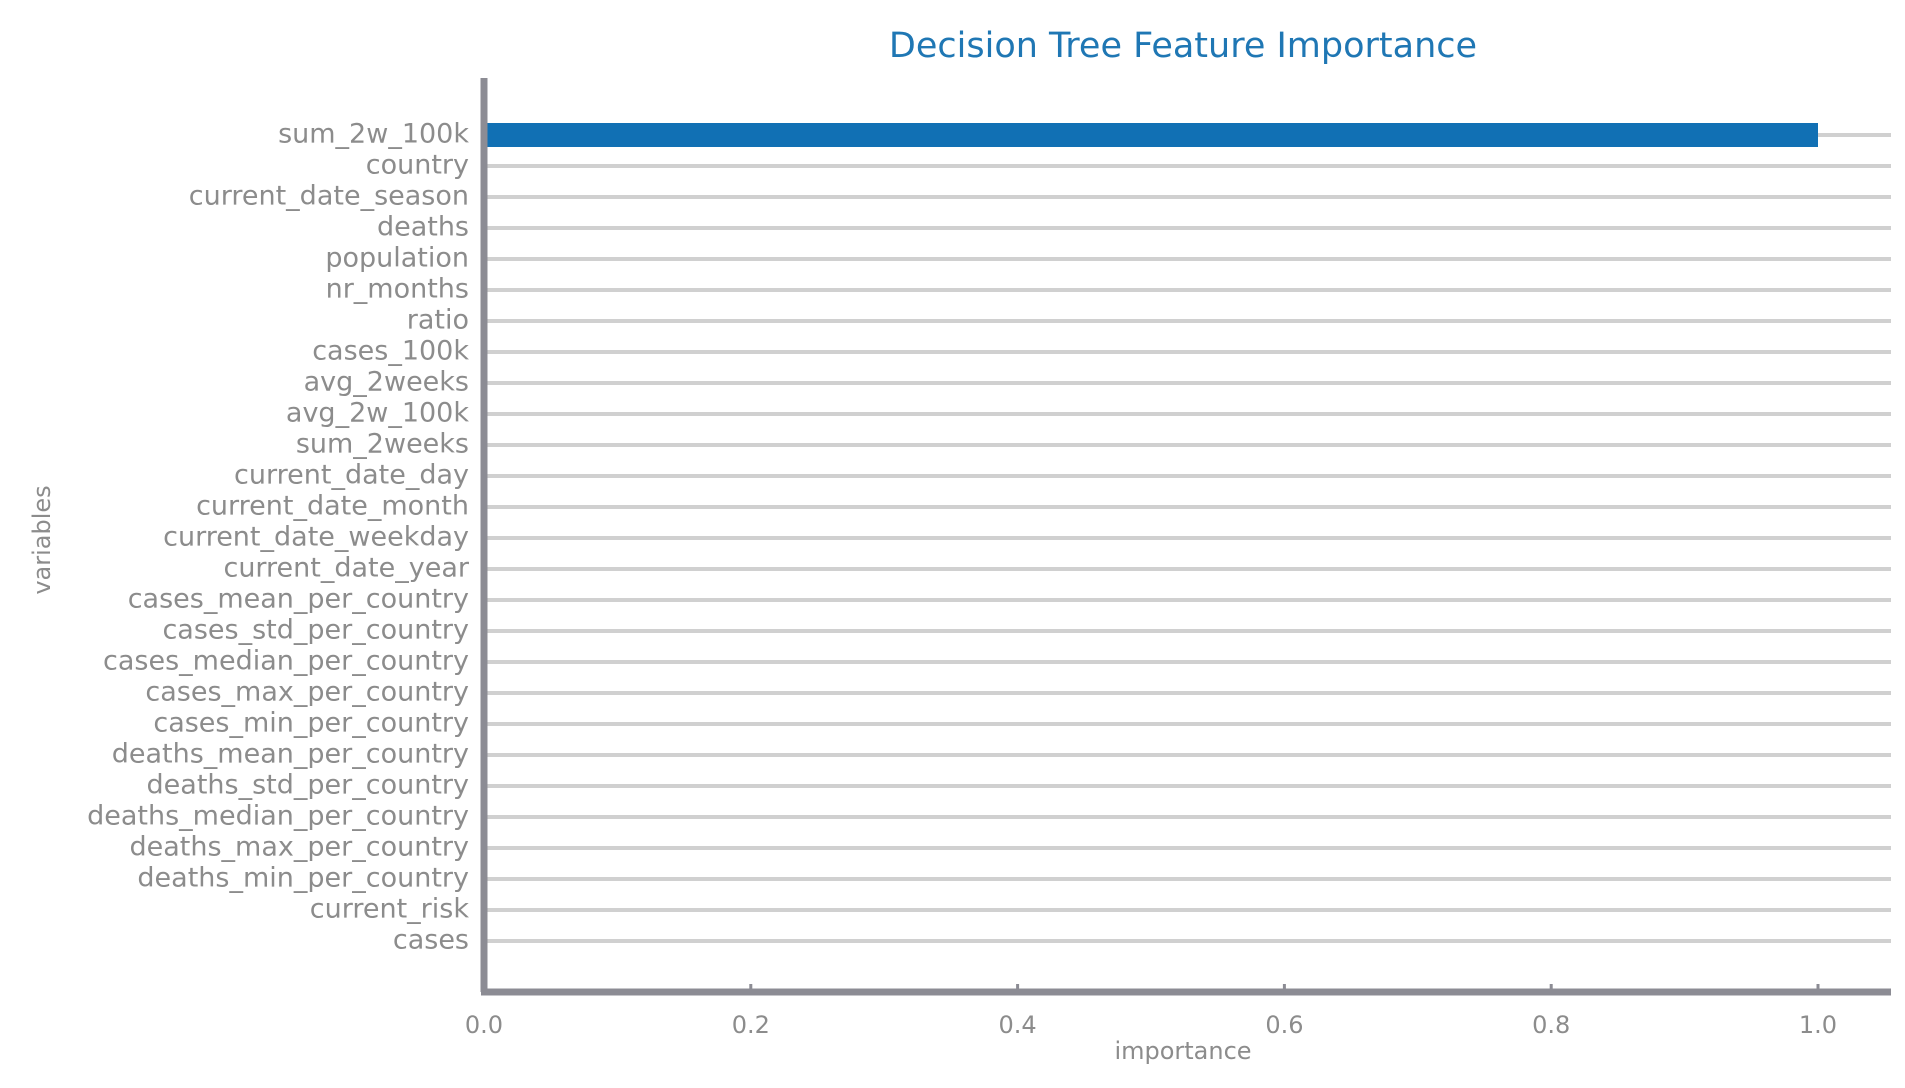  What do you see at coordinates (1182, 1051) in the screenshot?
I see `x-axis-title: importance` at bounding box center [1182, 1051].